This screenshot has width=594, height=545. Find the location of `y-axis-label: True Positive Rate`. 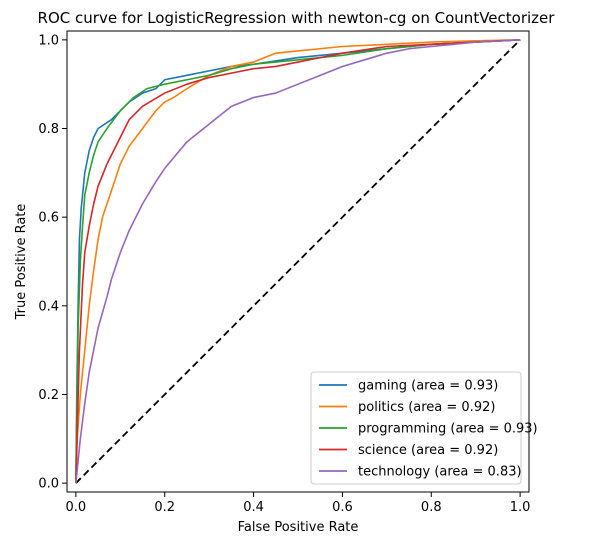

y-axis-label: True Positive Rate is located at coordinates (21, 262).